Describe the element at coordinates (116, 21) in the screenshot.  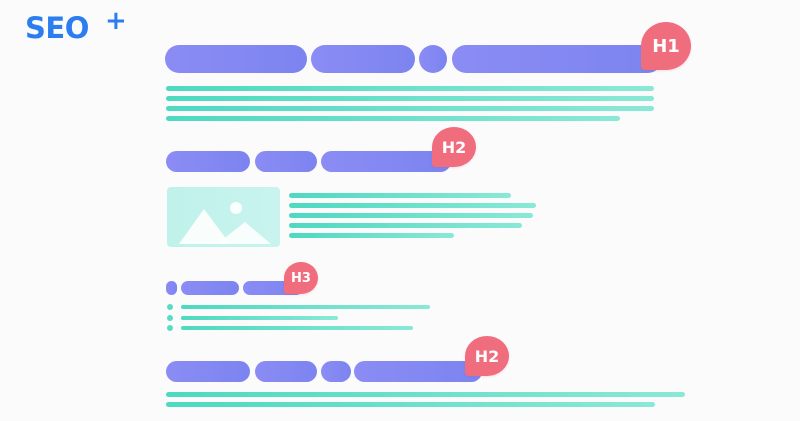
I see `logo-plus: +` at that location.